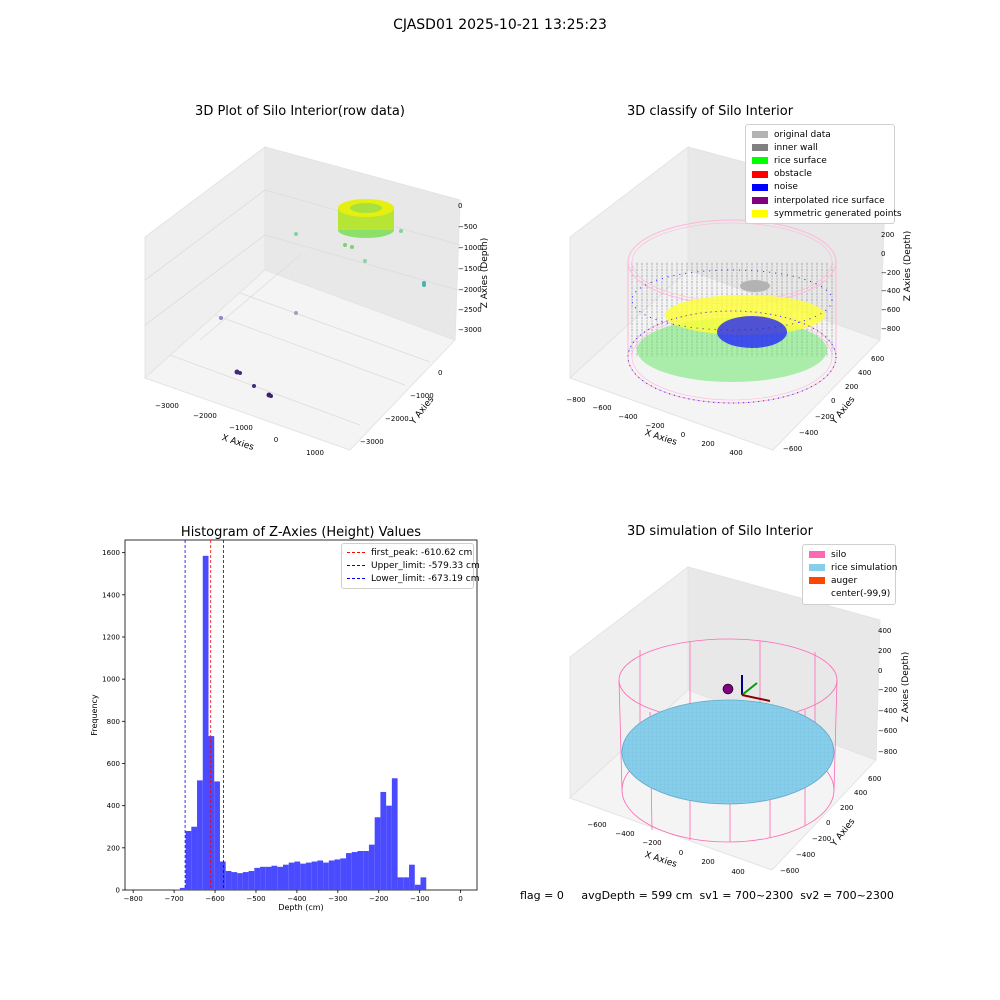 The width and height of the screenshot is (1000, 1000). I want to click on legend-entry: rice surface, so click(820, 160).